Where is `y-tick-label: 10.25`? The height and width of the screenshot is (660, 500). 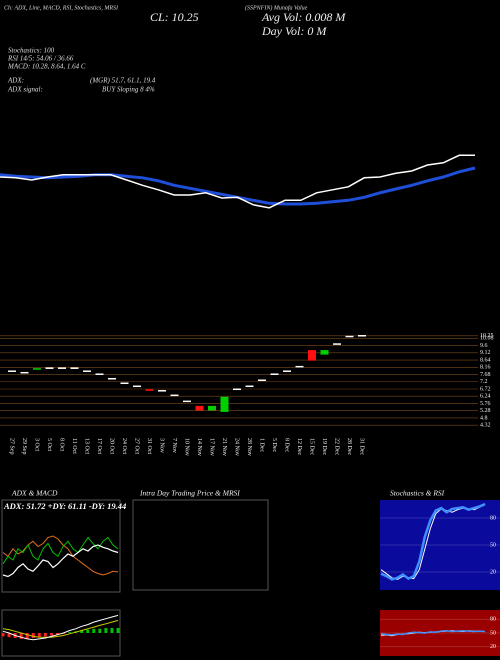 y-tick-label: 10.25 is located at coordinates (487, 336).